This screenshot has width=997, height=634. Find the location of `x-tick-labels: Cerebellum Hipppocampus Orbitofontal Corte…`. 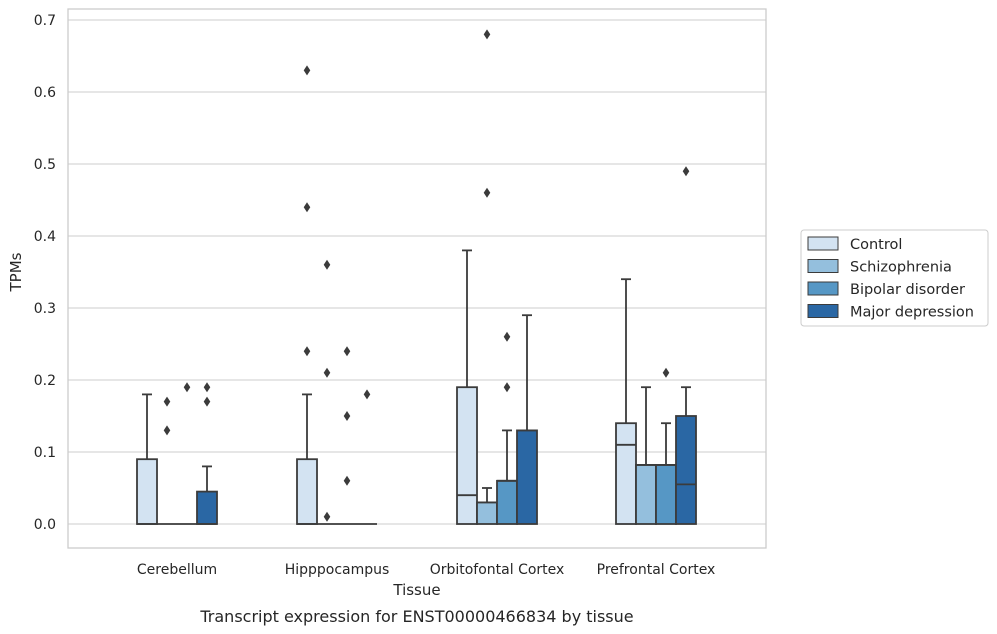

x-tick-labels: Cerebellum Hipppocampus Orbitofontal Corte… is located at coordinates (426, 570).